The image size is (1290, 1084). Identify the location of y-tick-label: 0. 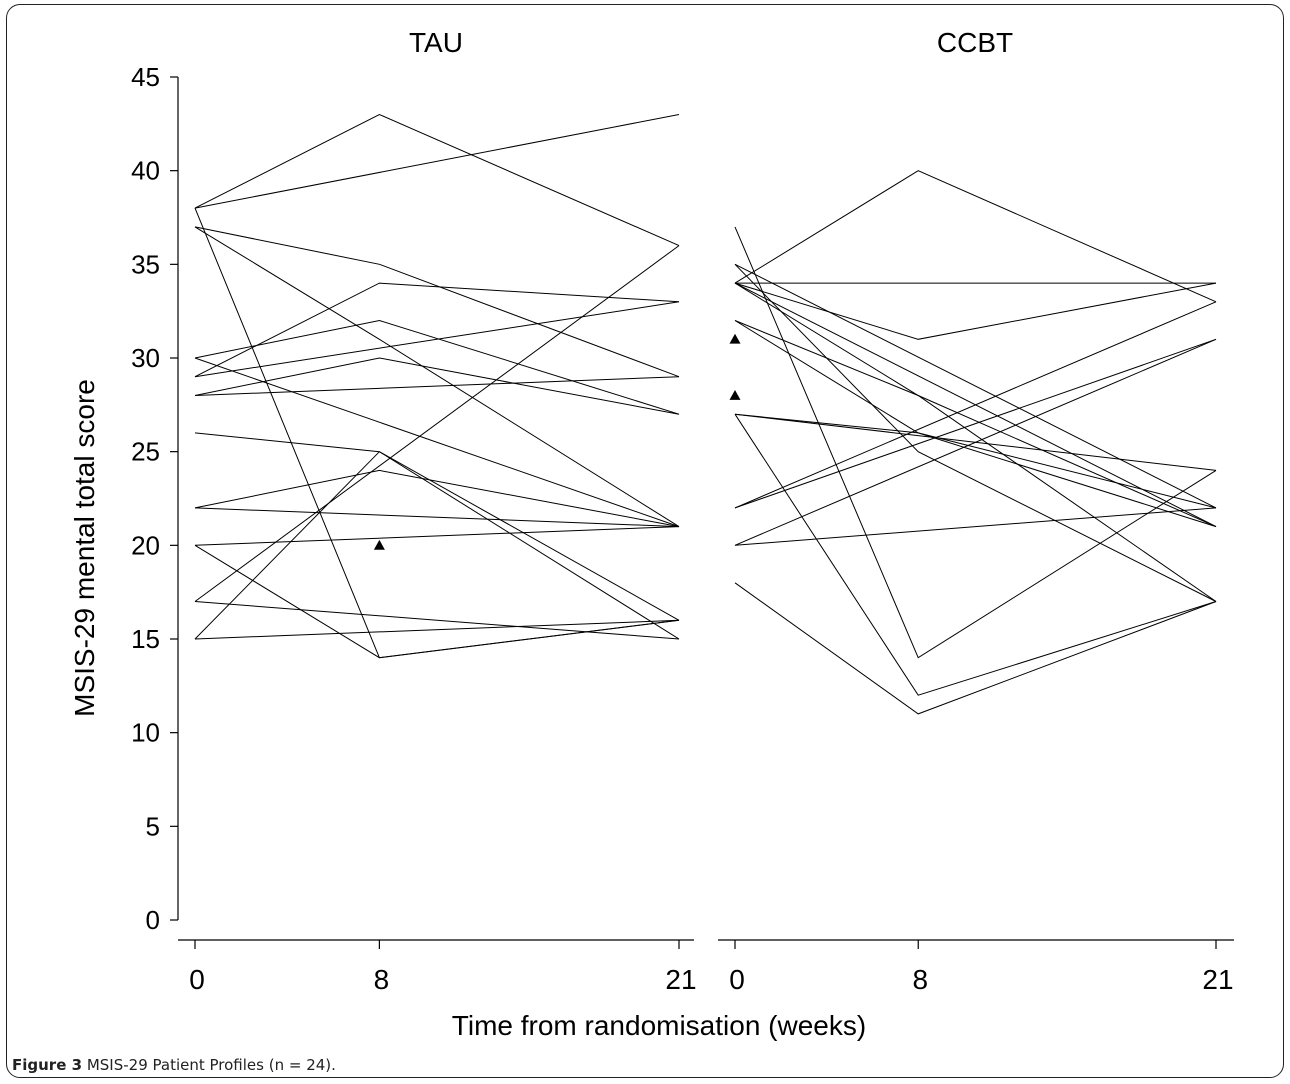
(153, 920).